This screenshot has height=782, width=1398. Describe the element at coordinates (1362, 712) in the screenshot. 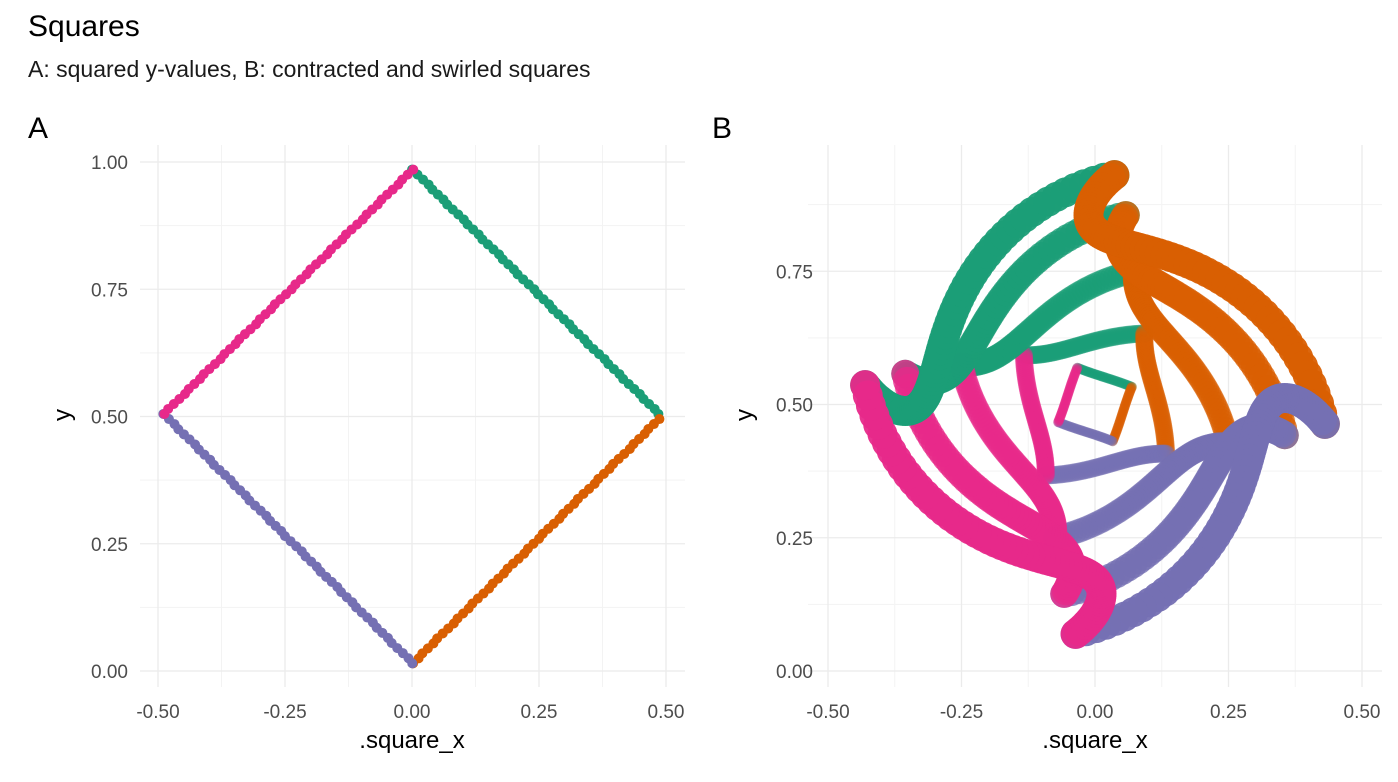

I see `x-tick-label: 0.50` at that location.